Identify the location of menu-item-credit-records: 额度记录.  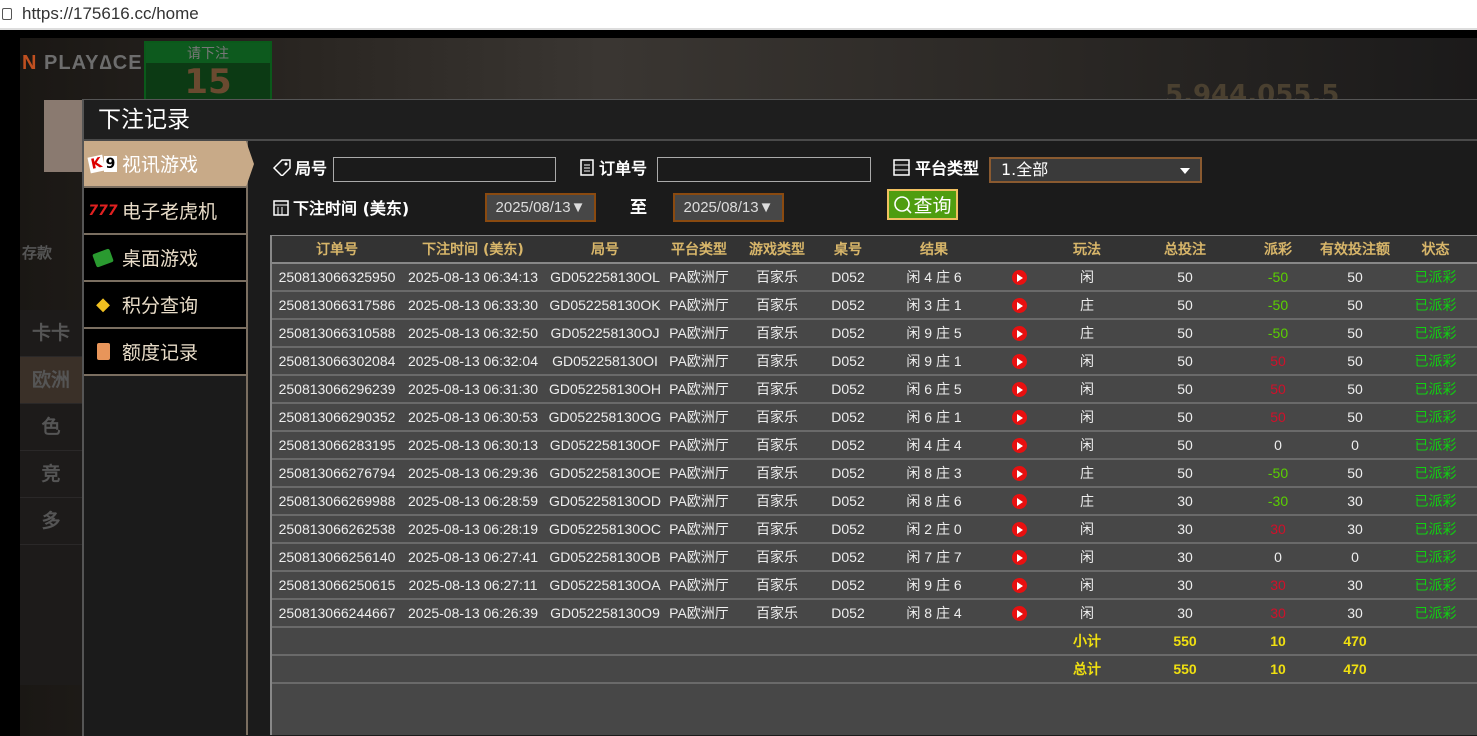
(165, 352).